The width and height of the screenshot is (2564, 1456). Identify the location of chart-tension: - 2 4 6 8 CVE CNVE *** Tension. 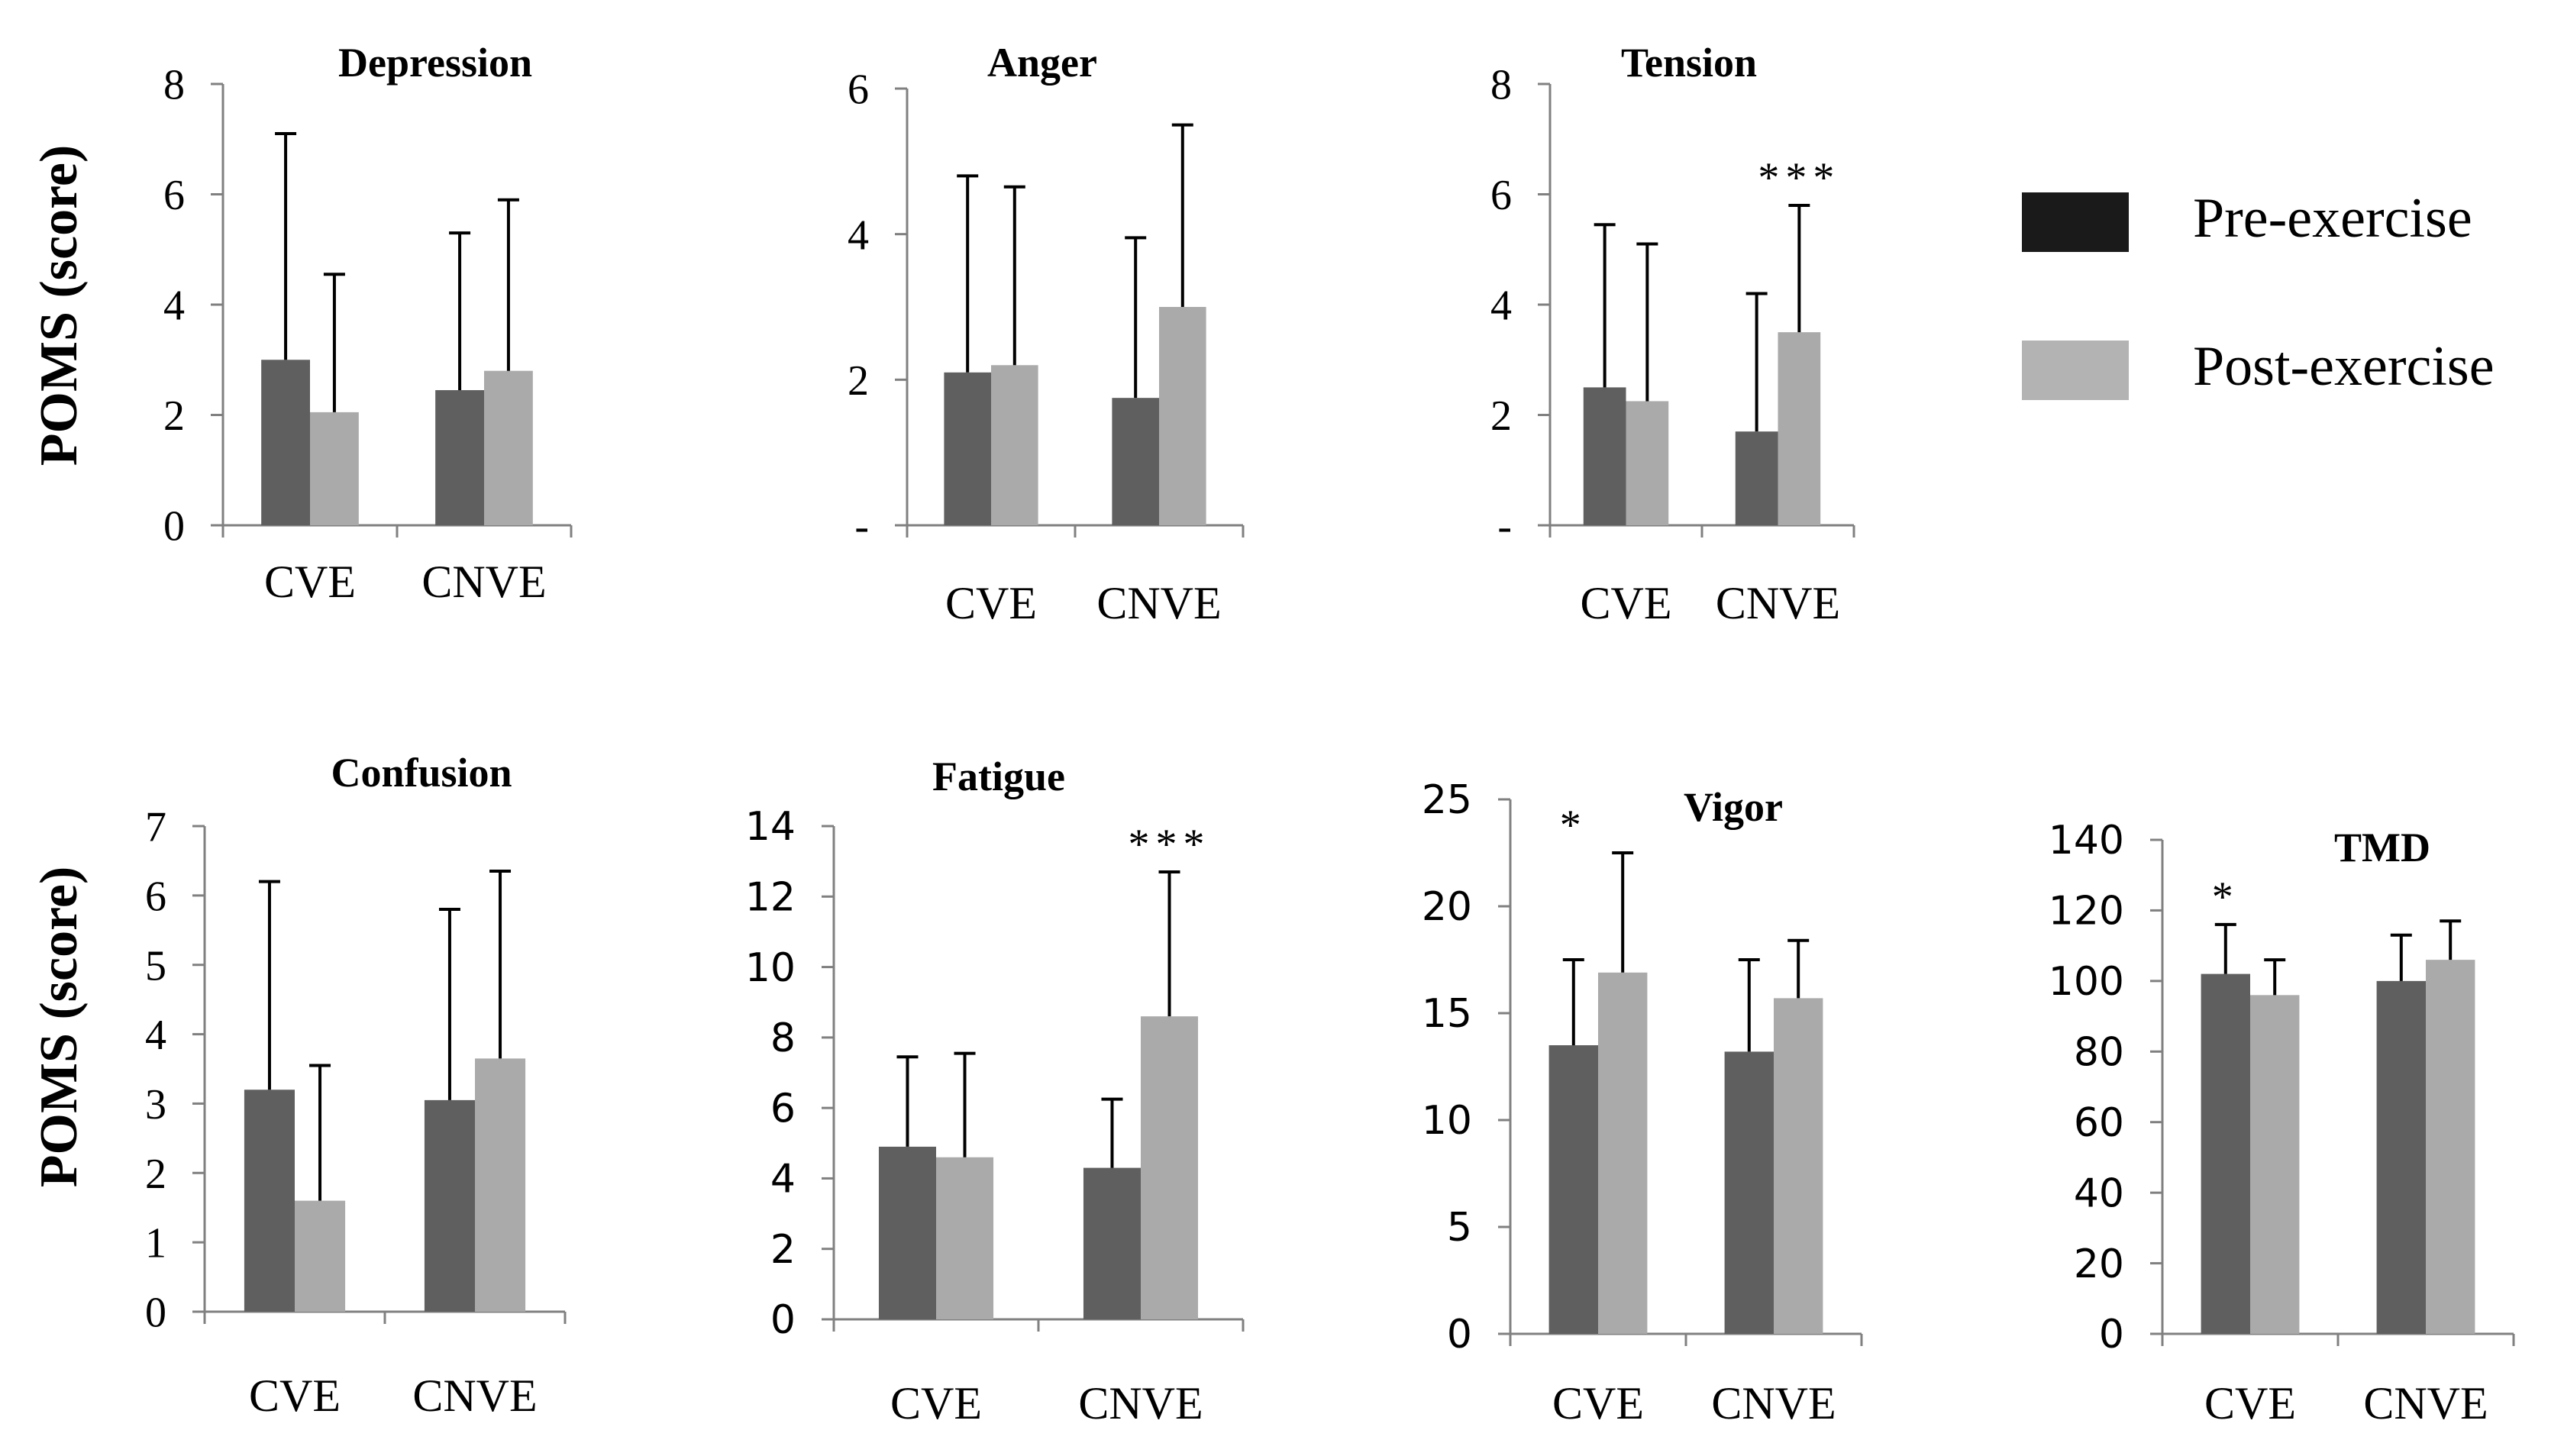
(1672, 334).